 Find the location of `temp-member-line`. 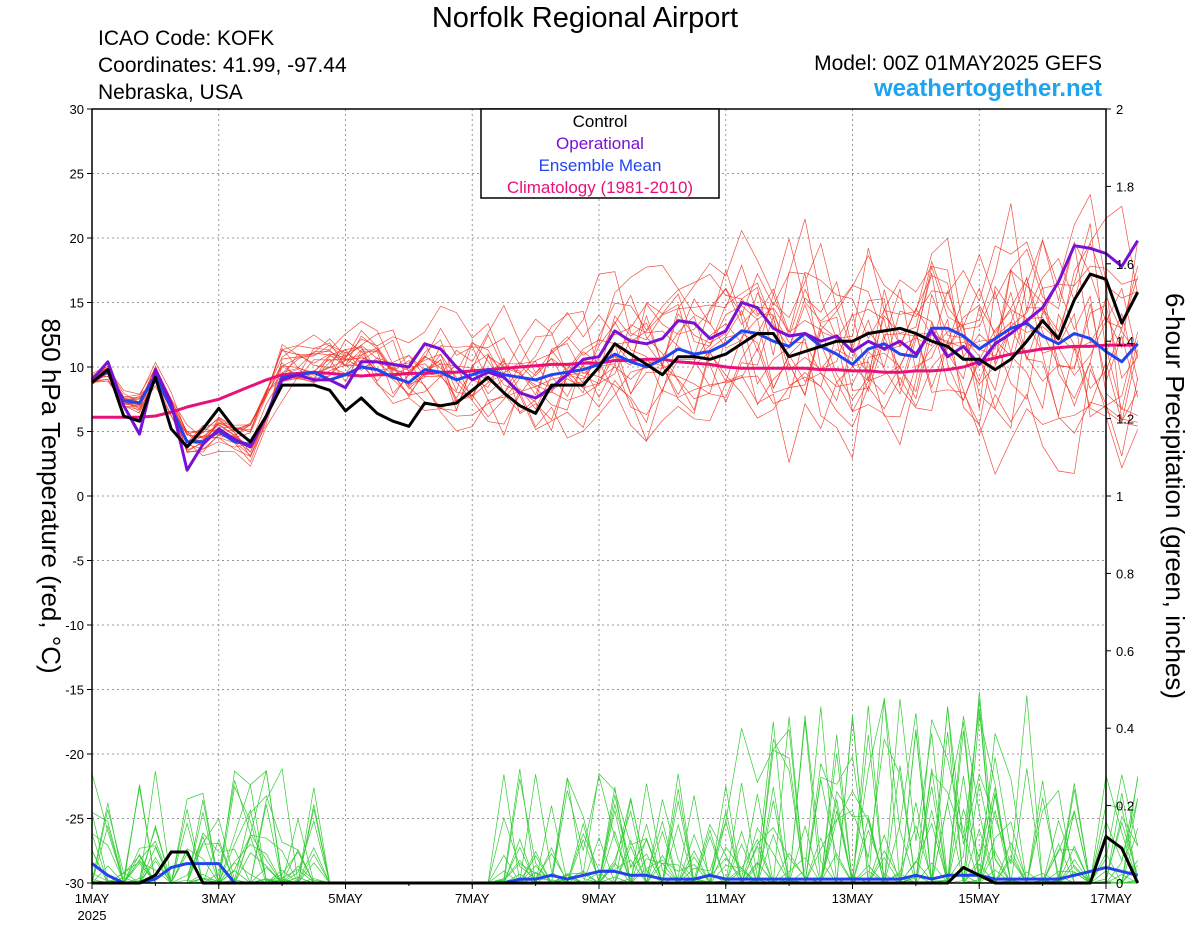

temp-member-line is located at coordinates (615, 378).